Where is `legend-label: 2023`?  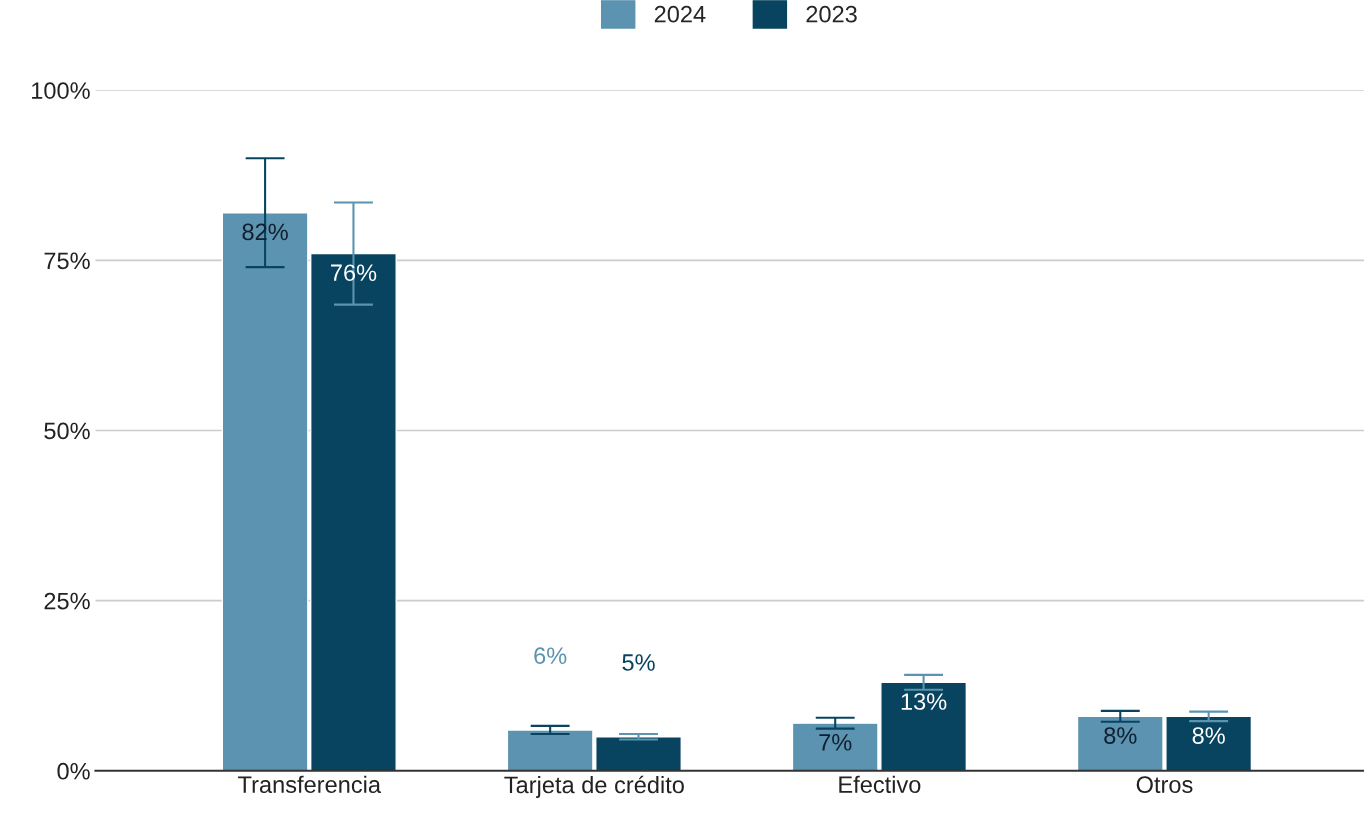 legend-label: 2023 is located at coordinates (831, 14).